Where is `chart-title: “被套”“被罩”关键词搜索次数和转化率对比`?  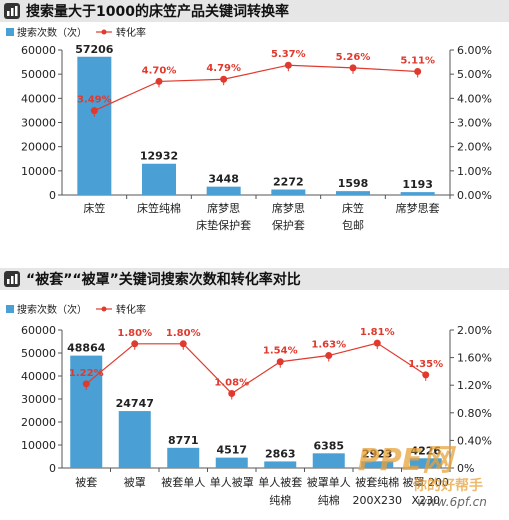
chart-title: “被套”“被罩”关键词搜索次数和转化率对比 is located at coordinates (163, 279).